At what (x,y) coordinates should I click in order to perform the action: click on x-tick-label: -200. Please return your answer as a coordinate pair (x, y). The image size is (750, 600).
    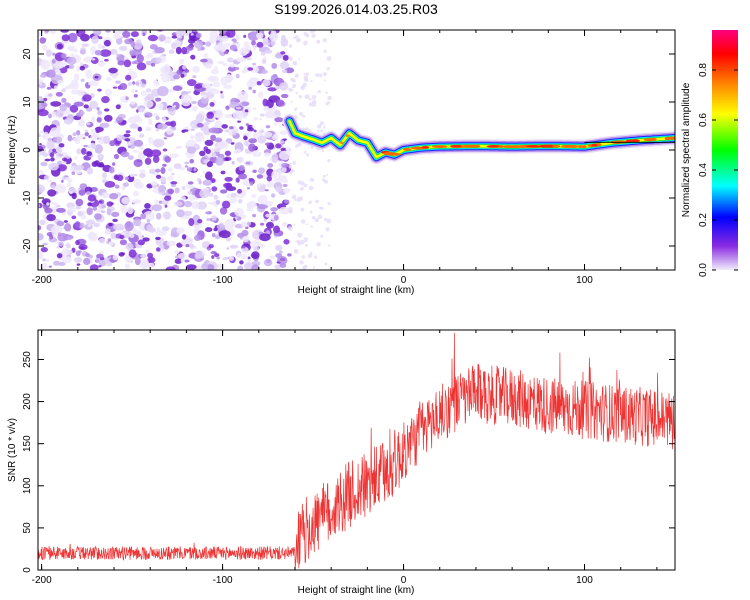
    Looking at the image, I should click on (42, 280).